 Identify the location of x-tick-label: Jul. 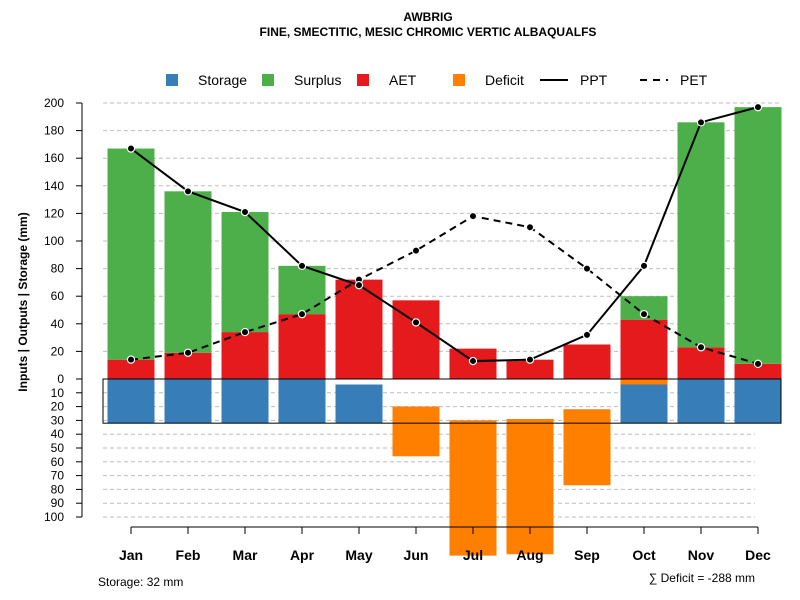
(473, 555).